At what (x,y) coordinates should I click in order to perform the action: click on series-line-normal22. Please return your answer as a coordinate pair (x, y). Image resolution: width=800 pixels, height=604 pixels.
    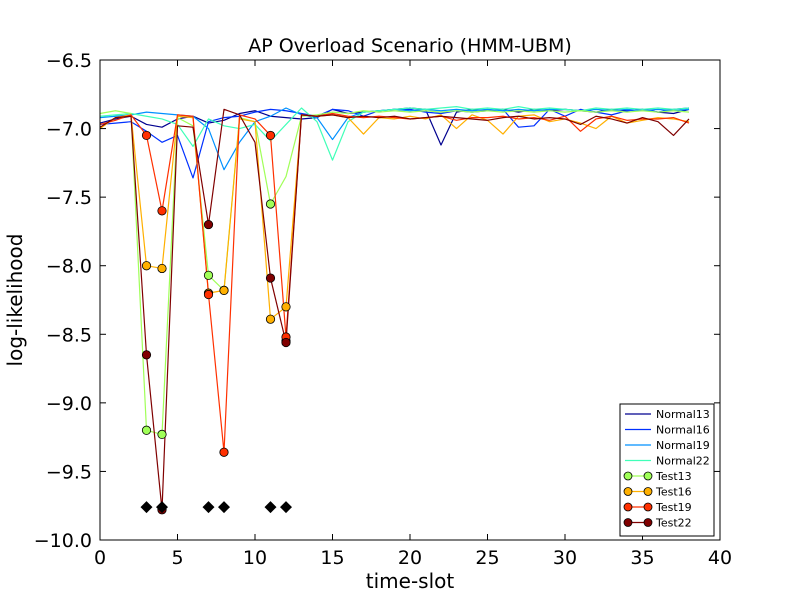
    Looking at the image, I should click on (394, 133).